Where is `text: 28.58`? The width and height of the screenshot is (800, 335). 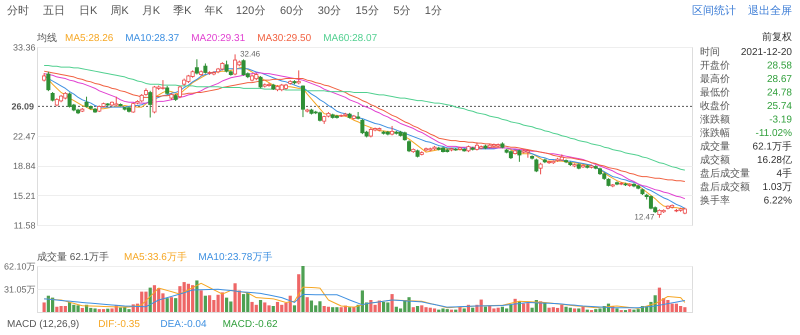 text: 28.58 is located at coordinates (779, 66).